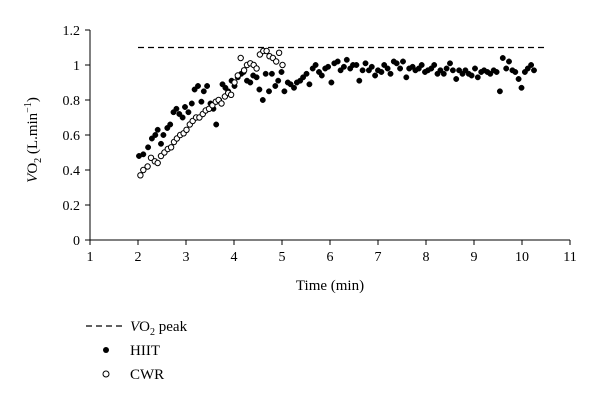 The height and width of the screenshot is (411, 600). Describe the element at coordinates (72, 171) in the screenshot. I see `y-tick-label: 0.4` at that location.